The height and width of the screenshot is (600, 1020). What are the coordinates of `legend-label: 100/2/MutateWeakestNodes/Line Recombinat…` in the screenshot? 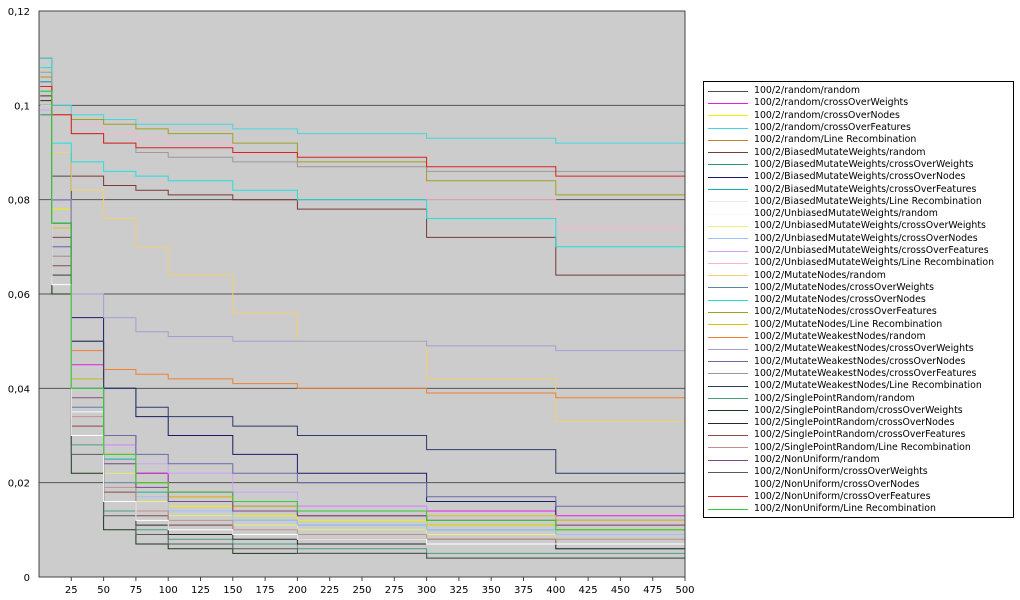 It's located at (868, 386).